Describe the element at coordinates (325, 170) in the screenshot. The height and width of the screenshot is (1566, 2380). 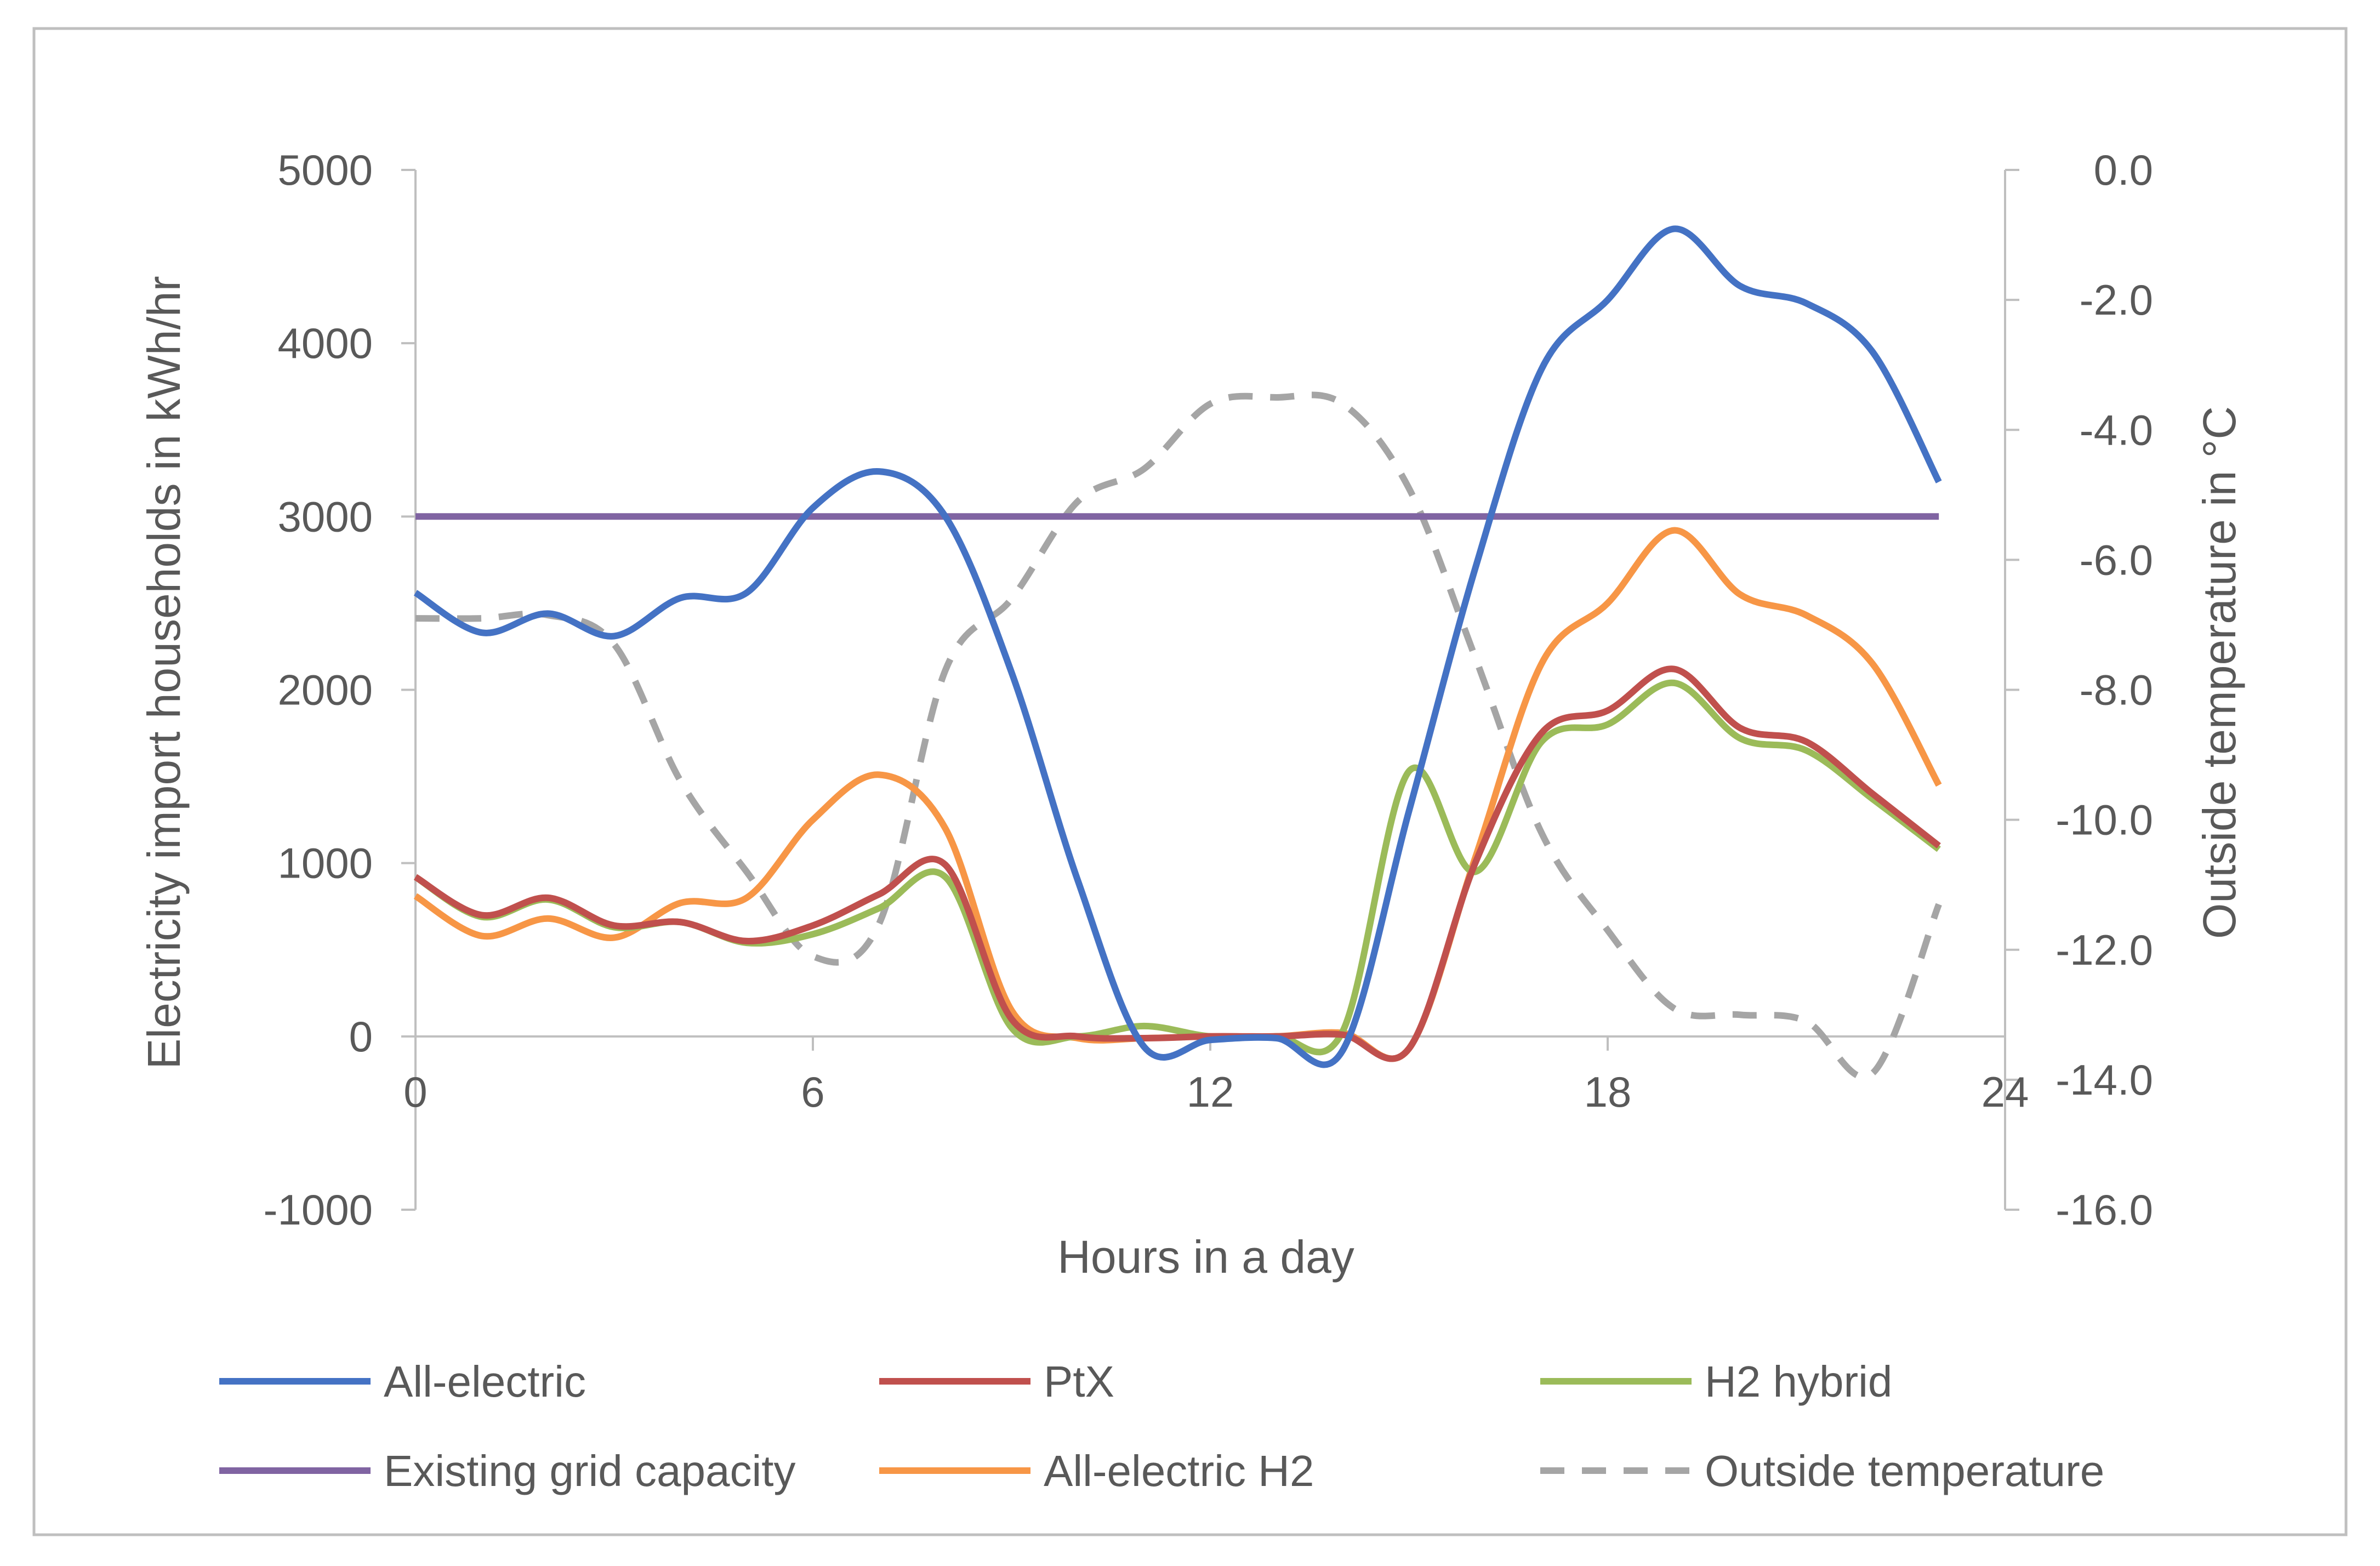
I see `y-tick-label: 5000` at that location.